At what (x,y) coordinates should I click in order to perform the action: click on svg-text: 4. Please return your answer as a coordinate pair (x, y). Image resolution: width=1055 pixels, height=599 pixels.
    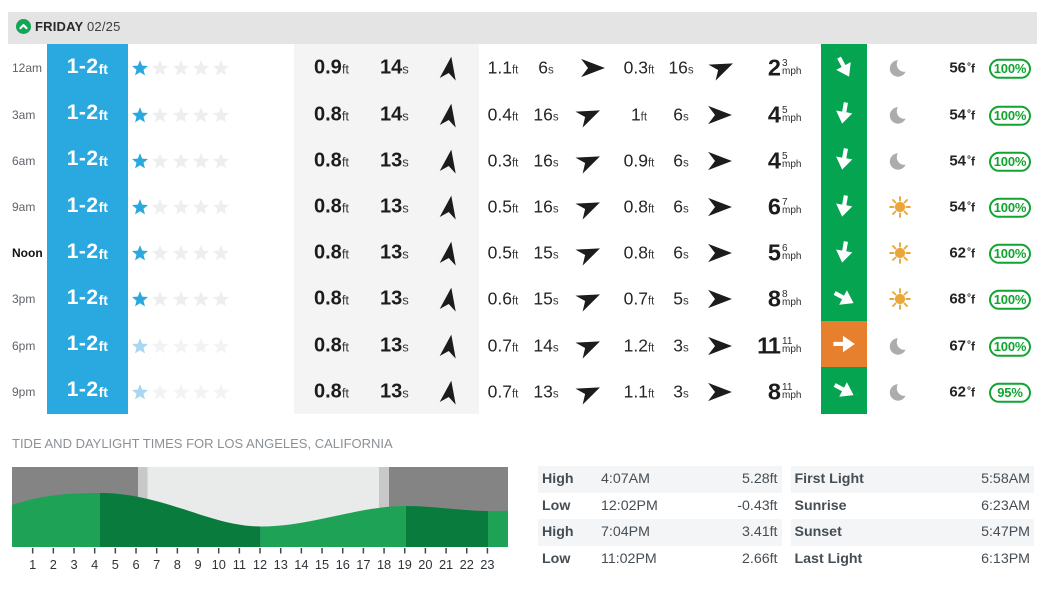
    Looking at the image, I should click on (94, 564).